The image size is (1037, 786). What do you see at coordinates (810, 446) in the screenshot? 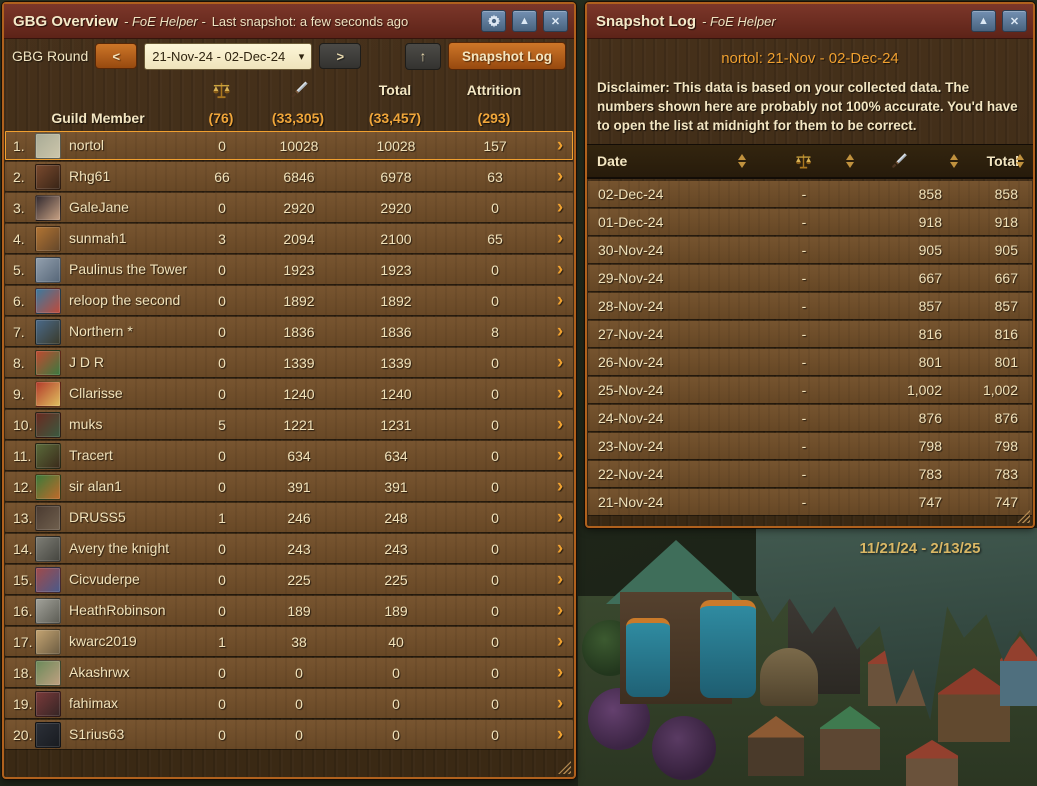
I see `snapshot-row: 23-Nov-24 - 798 798` at bounding box center [810, 446].